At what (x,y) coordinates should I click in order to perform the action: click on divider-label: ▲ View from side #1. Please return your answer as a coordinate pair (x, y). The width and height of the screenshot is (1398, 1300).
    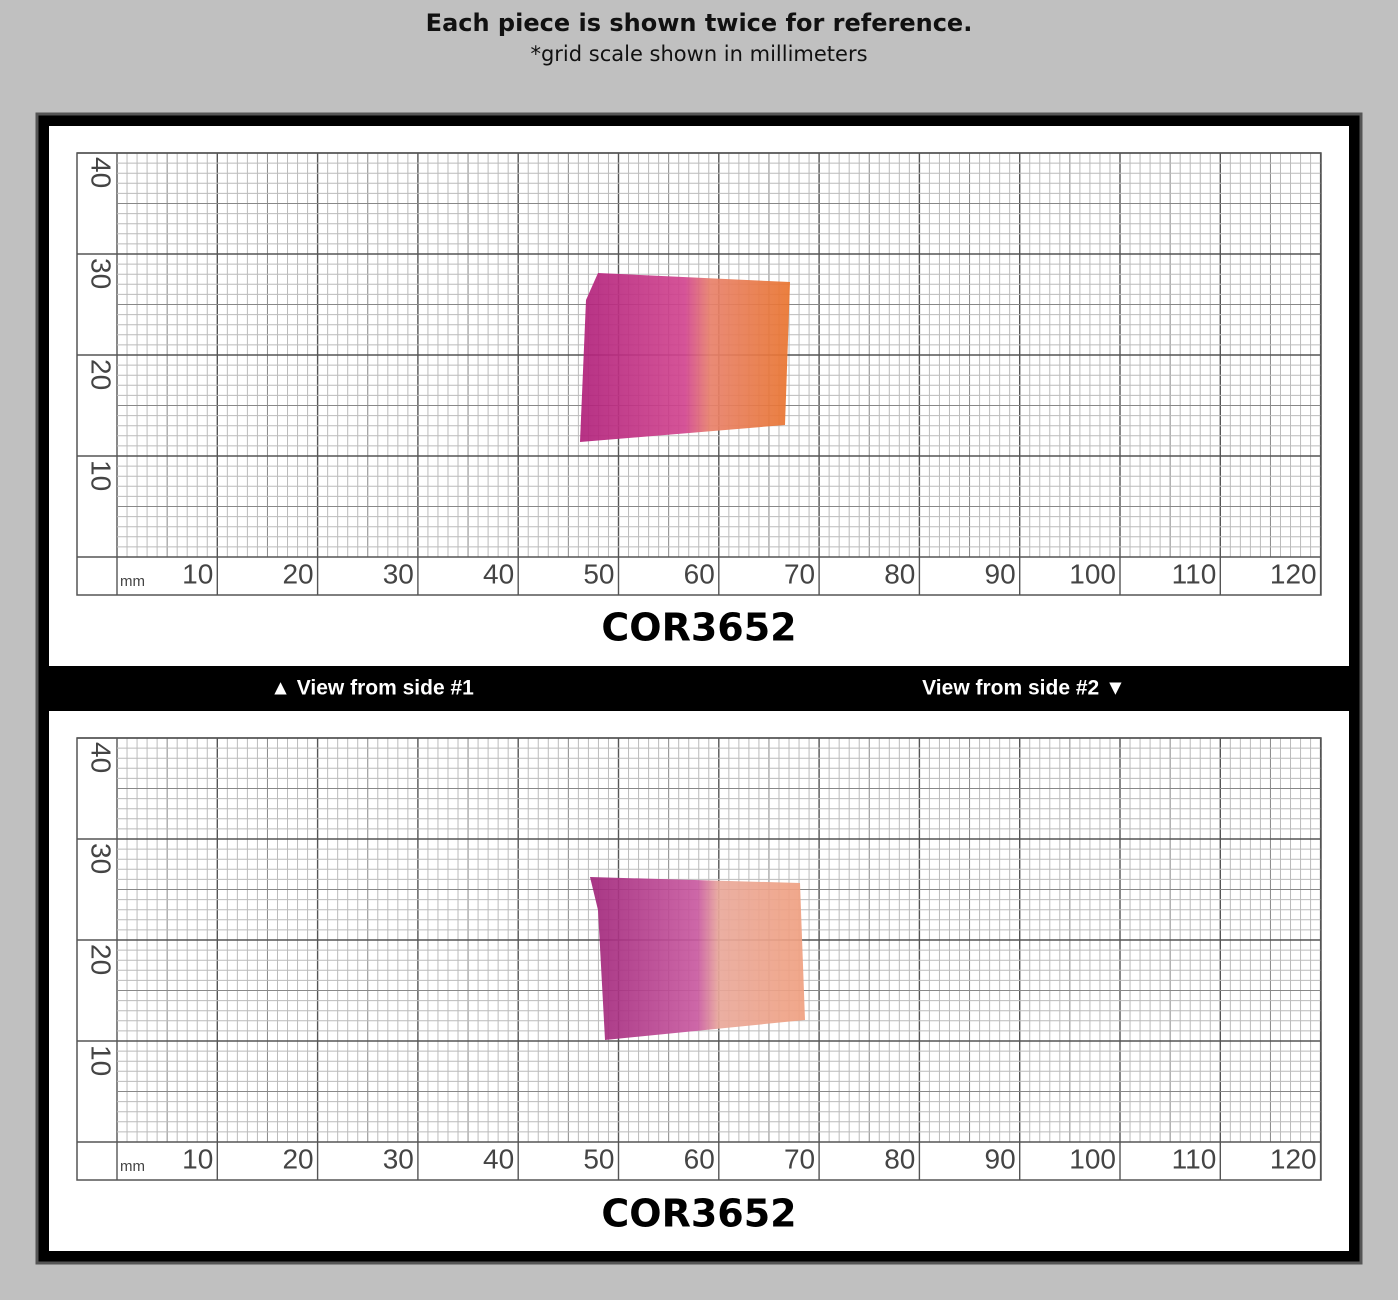
    Looking at the image, I should click on (372, 688).